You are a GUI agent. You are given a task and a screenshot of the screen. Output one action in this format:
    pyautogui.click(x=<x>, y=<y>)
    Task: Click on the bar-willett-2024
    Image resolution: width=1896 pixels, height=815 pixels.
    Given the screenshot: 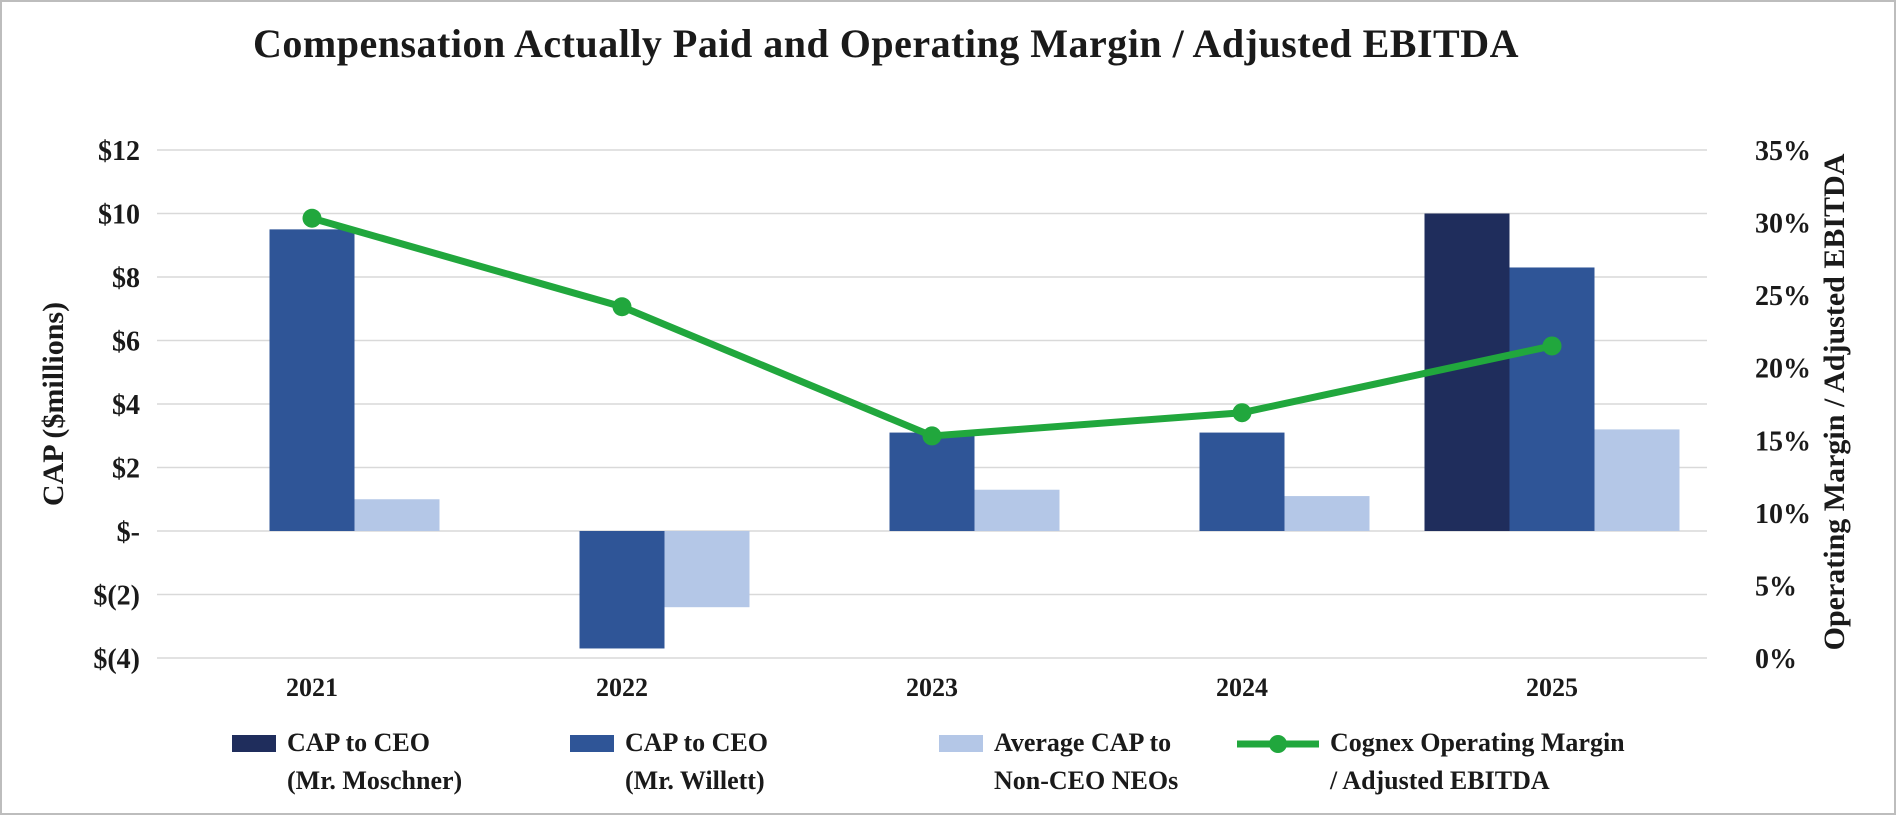 What is the action you would take?
    pyautogui.click(x=1242, y=481)
    